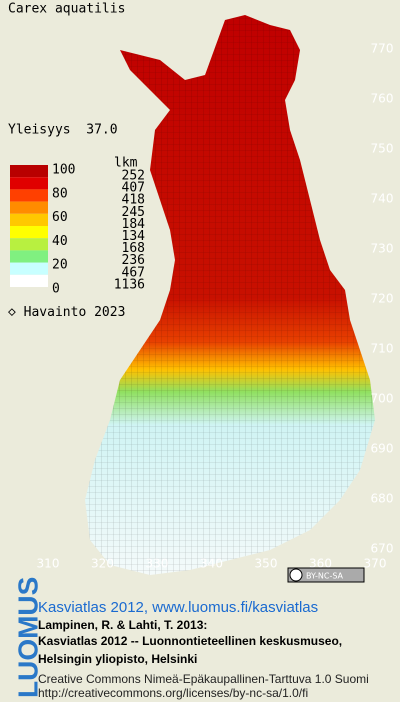 The width and height of the screenshot is (400, 702). What do you see at coordinates (134, 224) in the screenshot?
I see `legend-count: 184` at bounding box center [134, 224].